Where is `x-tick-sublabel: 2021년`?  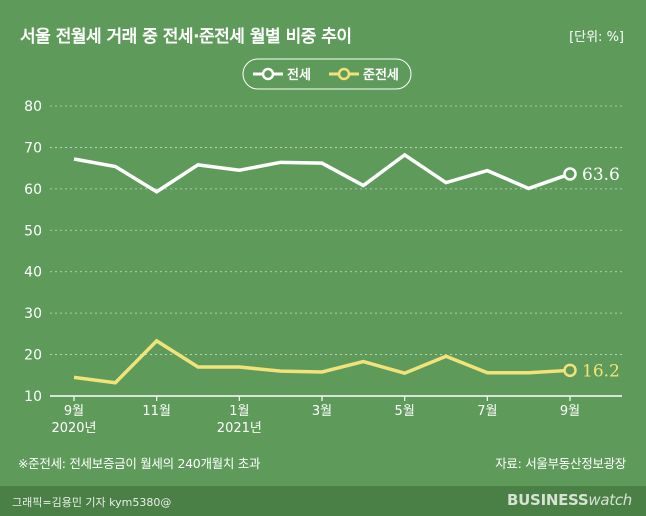 x-tick-sublabel: 2021년 is located at coordinates (239, 428).